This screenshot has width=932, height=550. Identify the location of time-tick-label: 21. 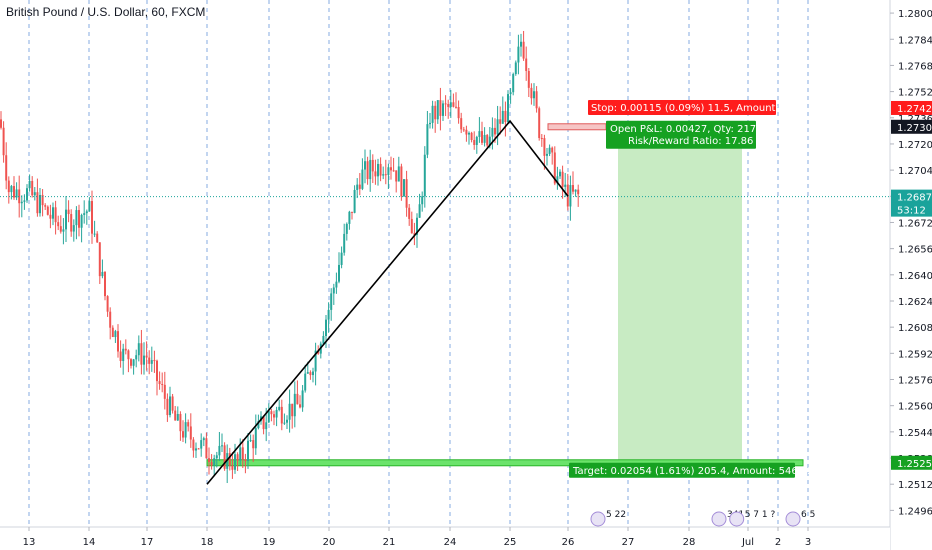
(389, 542).